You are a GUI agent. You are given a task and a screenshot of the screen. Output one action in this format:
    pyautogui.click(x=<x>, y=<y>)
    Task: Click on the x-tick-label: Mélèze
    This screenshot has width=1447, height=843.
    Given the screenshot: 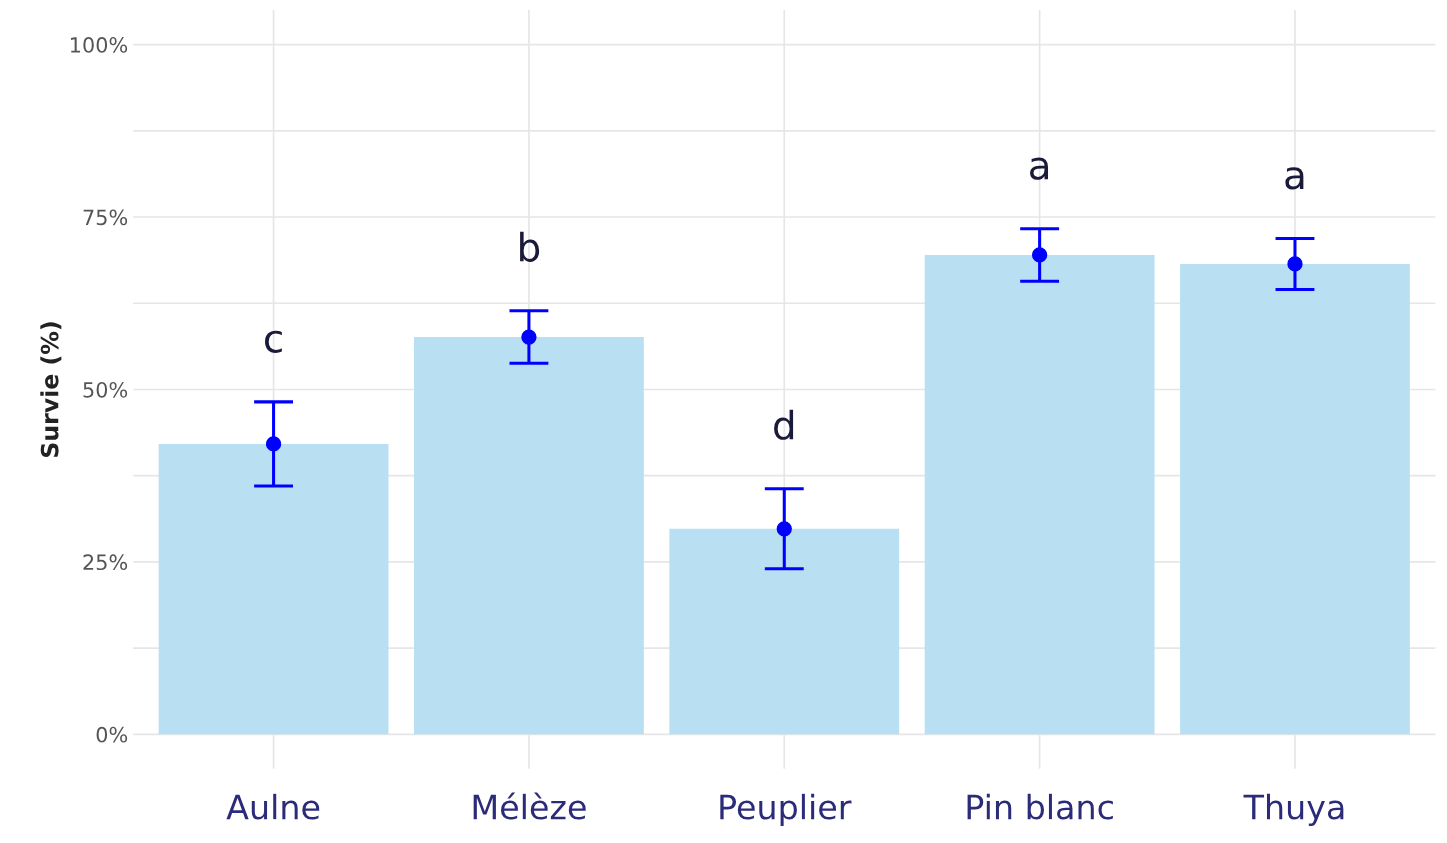 What is the action you would take?
    pyautogui.click(x=529, y=806)
    